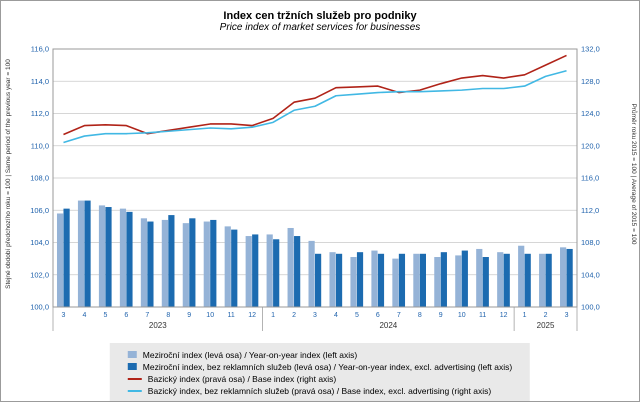  I want to click on right-tick-label: 132,0, so click(590, 49).